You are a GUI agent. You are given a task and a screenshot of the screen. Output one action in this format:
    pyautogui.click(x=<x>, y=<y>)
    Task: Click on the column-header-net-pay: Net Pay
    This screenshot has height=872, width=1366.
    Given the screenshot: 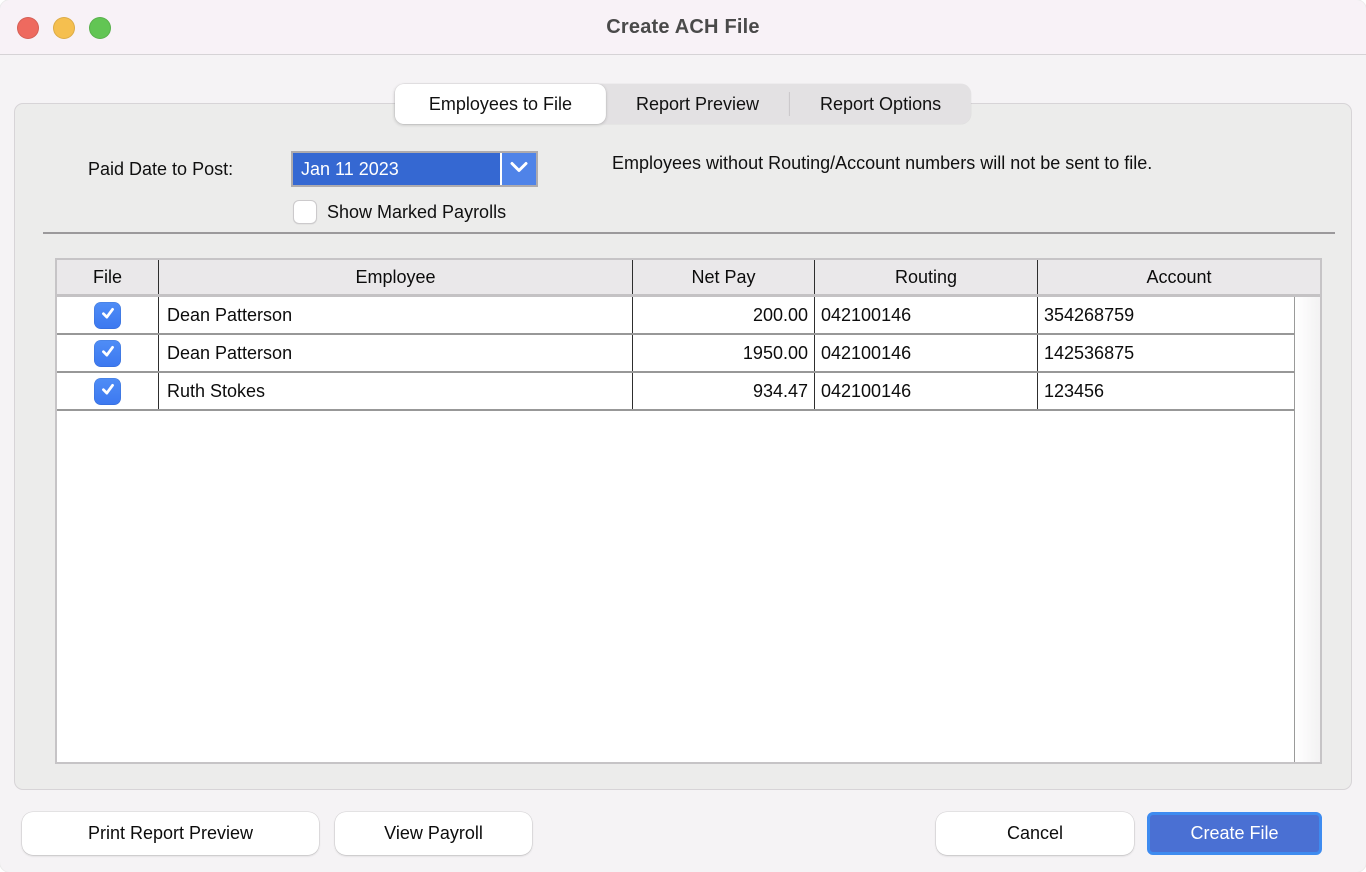 What is the action you would take?
    pyautogui.click(x=724, y=277)
    